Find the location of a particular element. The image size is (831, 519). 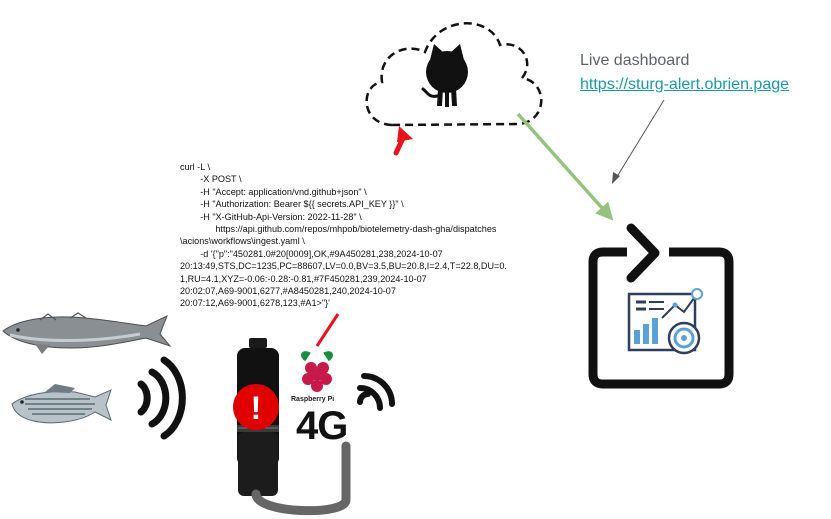

curl-line: -H "X-GitHub-Api-Version: 2022-11-28" \ is located at coordinates (271, 216).